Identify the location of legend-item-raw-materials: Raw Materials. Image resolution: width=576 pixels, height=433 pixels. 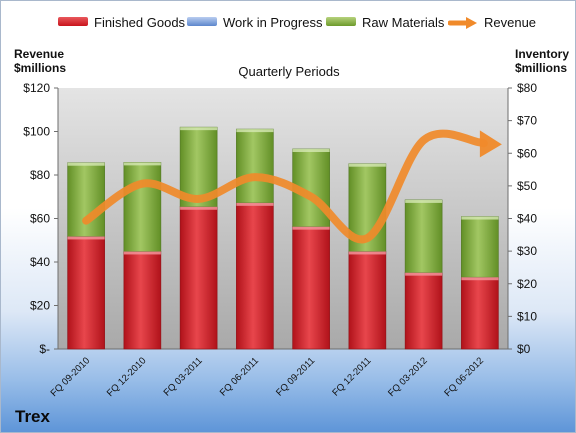
(385, 22).